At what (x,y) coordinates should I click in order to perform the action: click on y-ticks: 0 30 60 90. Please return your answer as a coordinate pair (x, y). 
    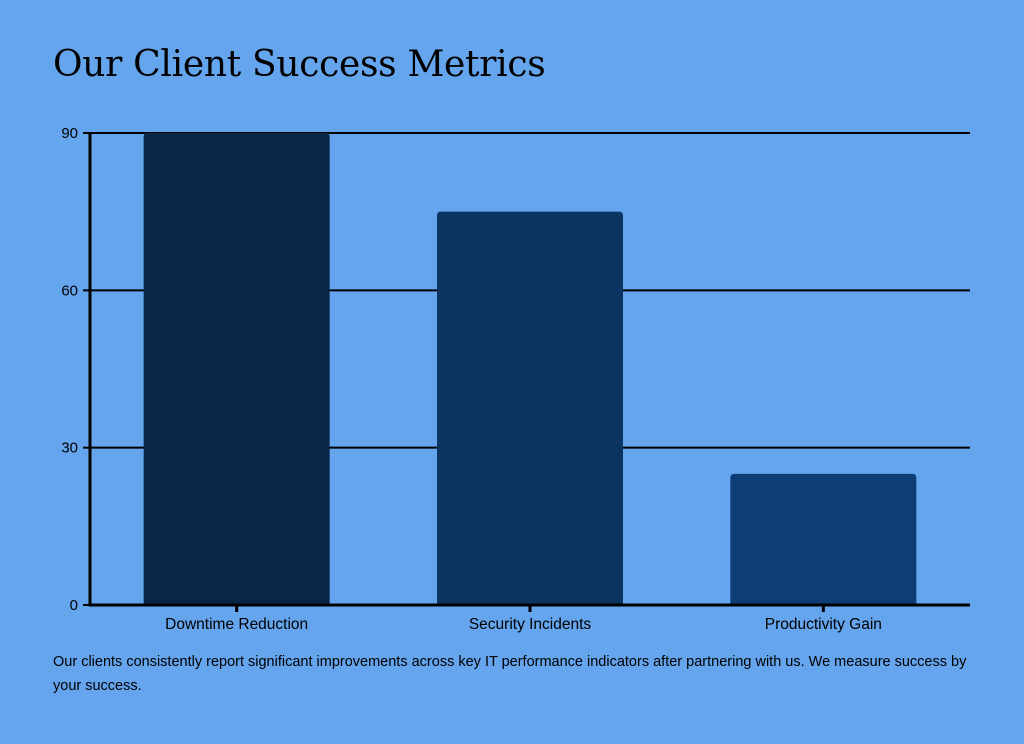
    Looking at the image, I should click on (75, 369).